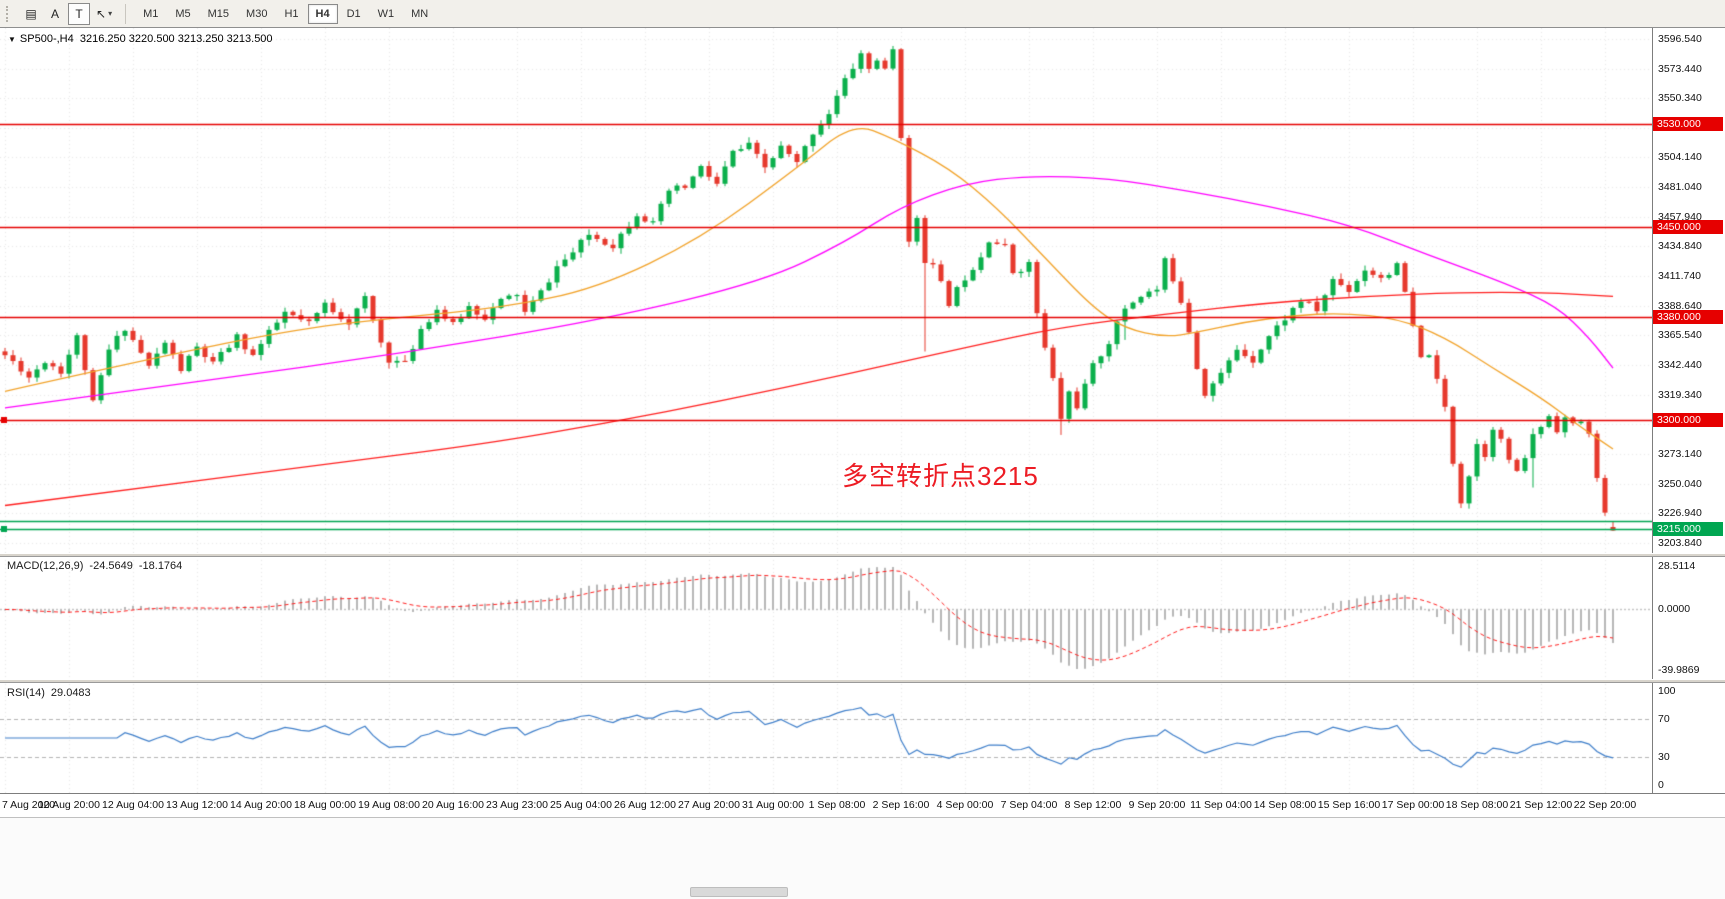  Describe the element at coordinates (1664, 756) in the screenshot. I see `rsi-axis-label: 30` at that location.